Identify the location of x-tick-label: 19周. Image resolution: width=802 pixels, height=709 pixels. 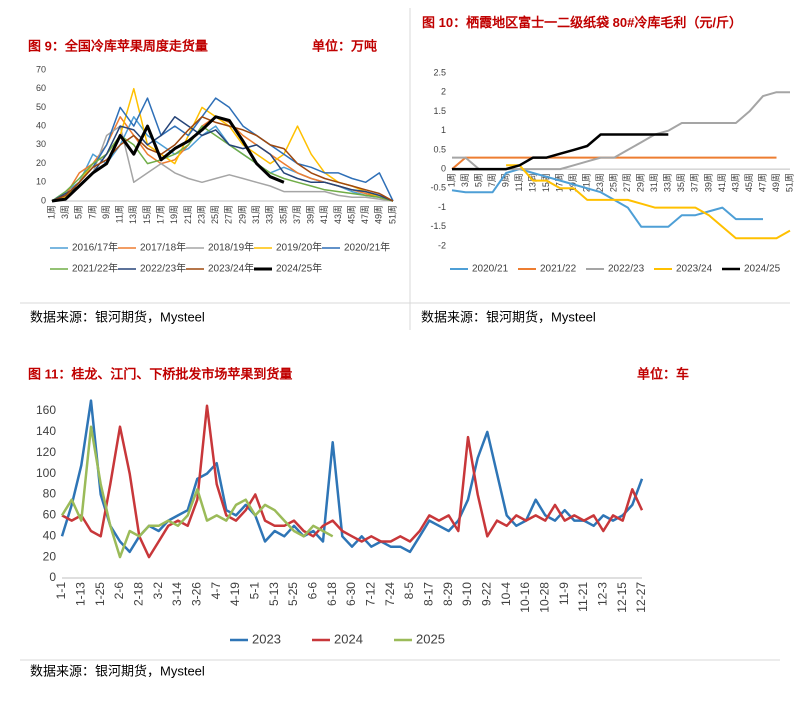
(573, 182).